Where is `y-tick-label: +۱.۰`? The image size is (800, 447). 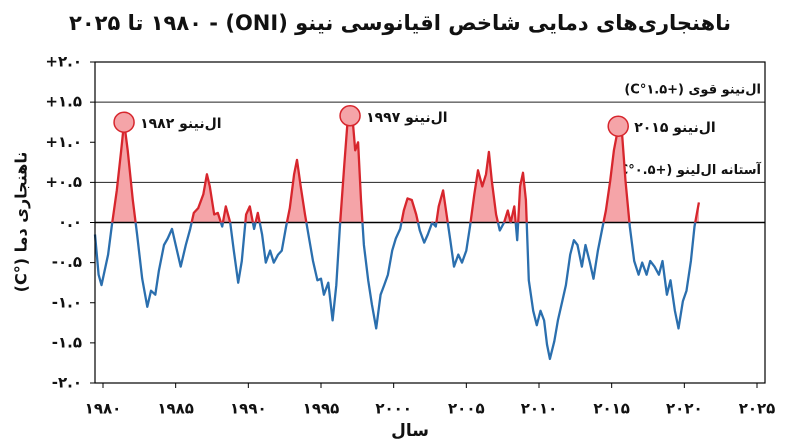 y-tick-label: +۱.۰ is located at coordinates (63, 142).